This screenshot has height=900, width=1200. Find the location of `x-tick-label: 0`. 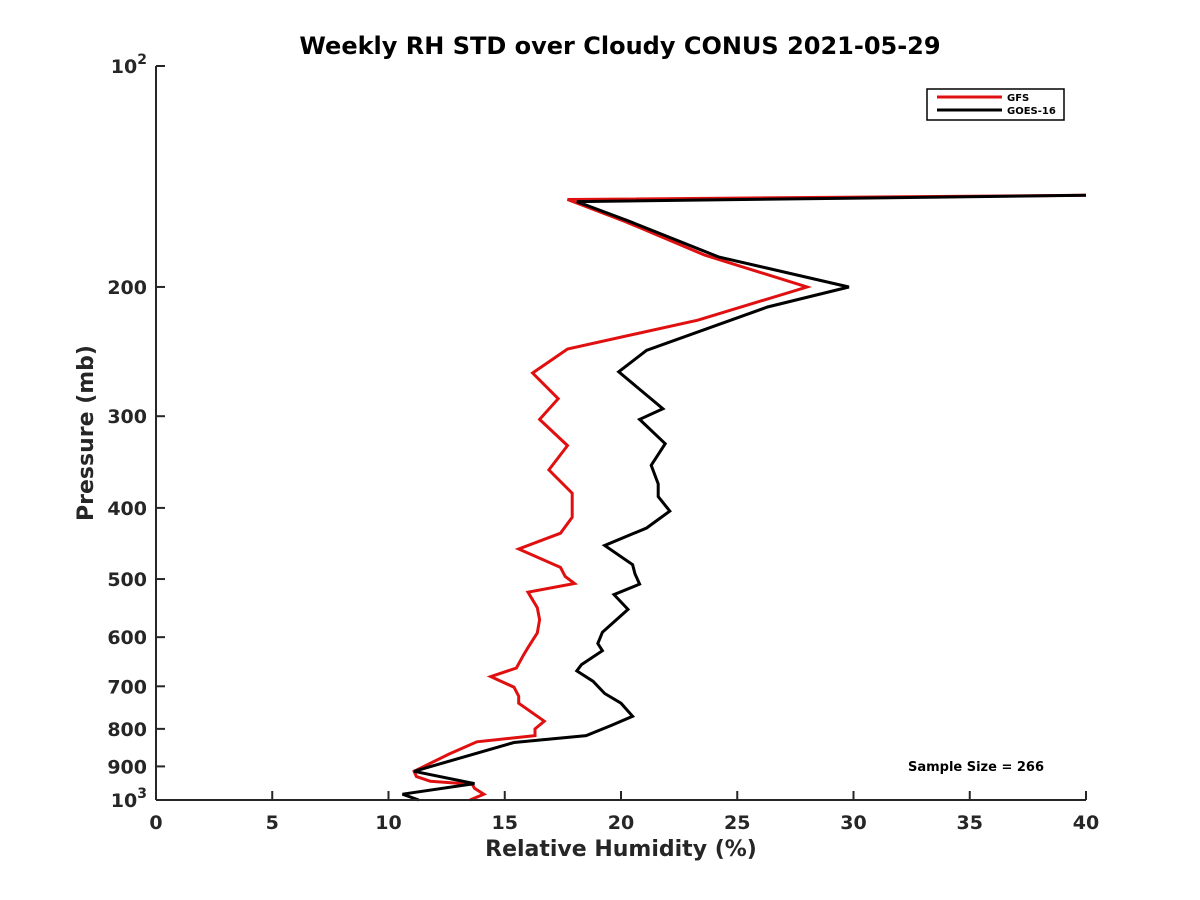

x-tick-label: 0 is located at coordinates (155, 823).